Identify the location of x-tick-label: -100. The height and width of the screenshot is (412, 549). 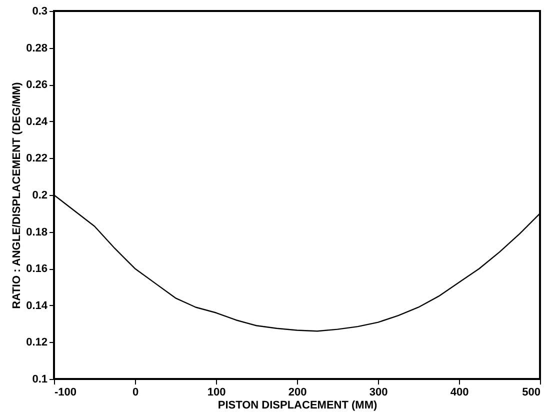
(65, 392).